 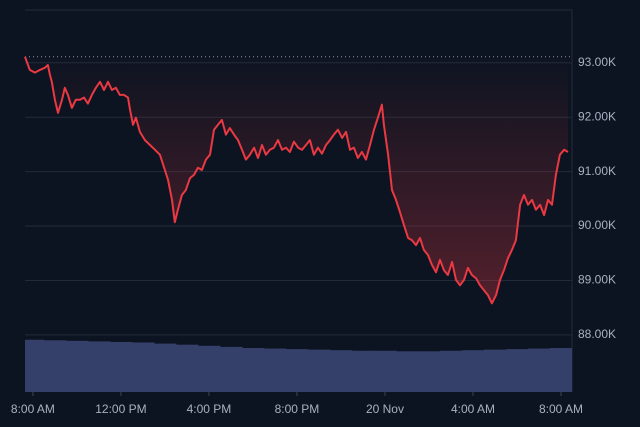 I want to click on x-tick-label: 20 Nov, so click(x=385, y=409).